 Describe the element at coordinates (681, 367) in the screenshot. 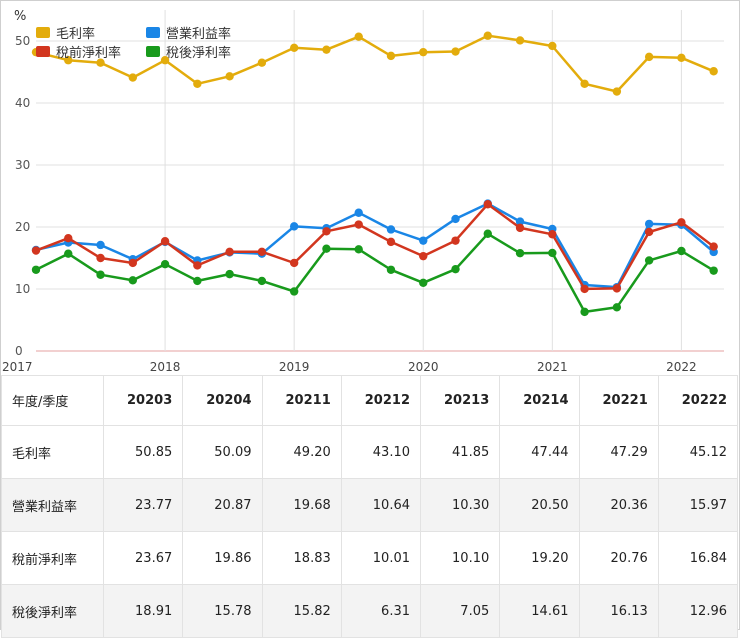

I see `x-tick-label: 2022` at that location.